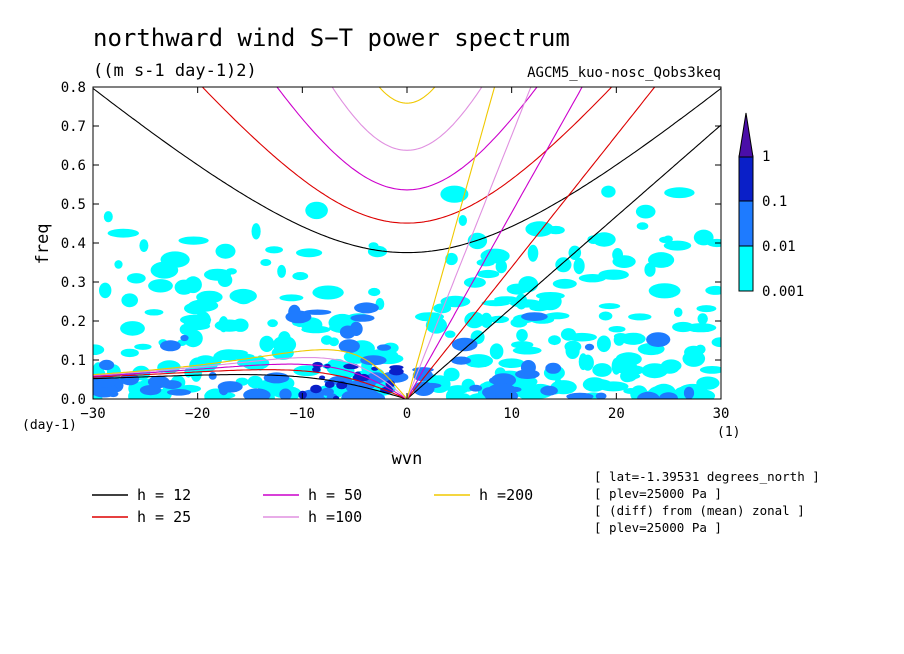 This screenshot has width=904, height=654. I want to click on run-label: AGCM5_kuo-nosc_Qobs3keq, so click(624, 73).